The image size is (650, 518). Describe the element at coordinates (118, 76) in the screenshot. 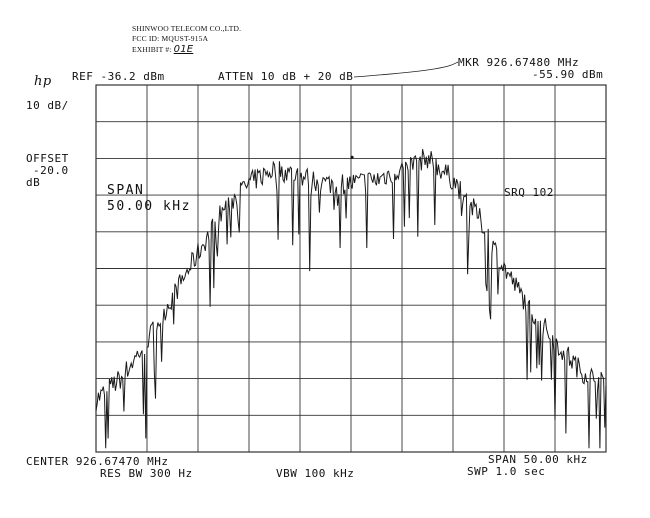

I see `reference-level: REF -36.2 dBm` at that location.